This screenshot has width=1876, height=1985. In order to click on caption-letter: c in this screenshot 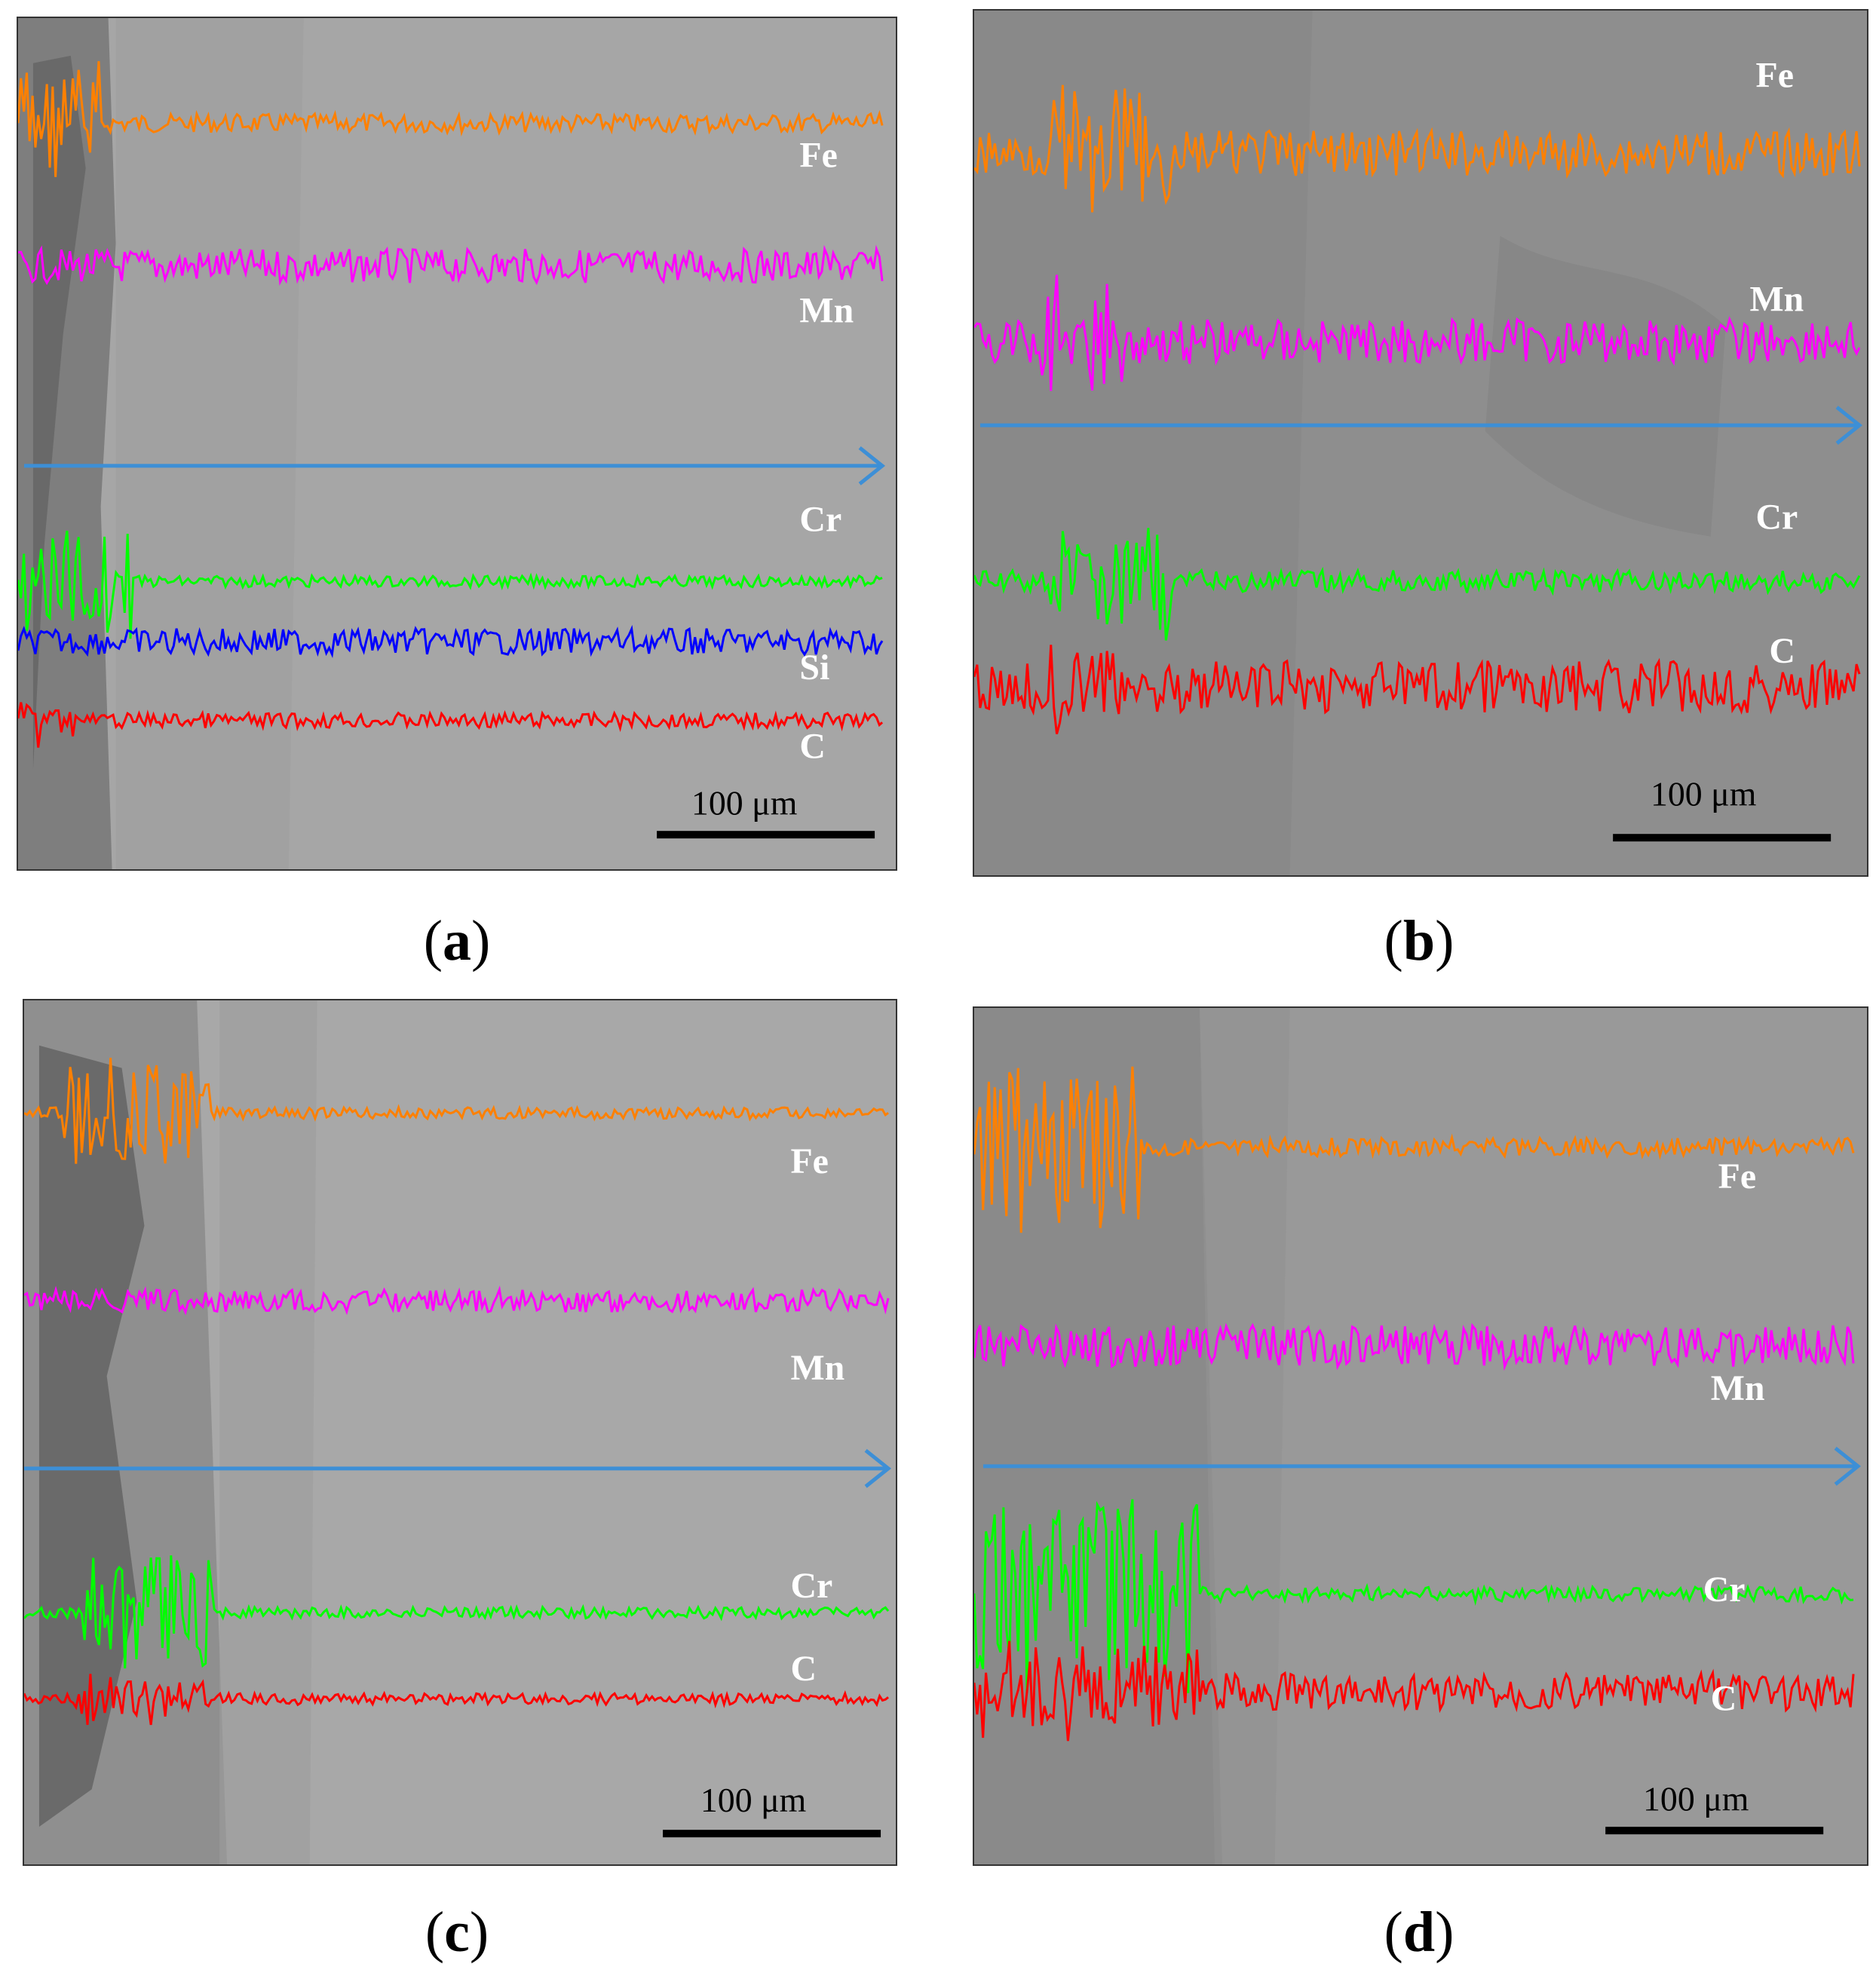, I will do `click(457, 1933)`.